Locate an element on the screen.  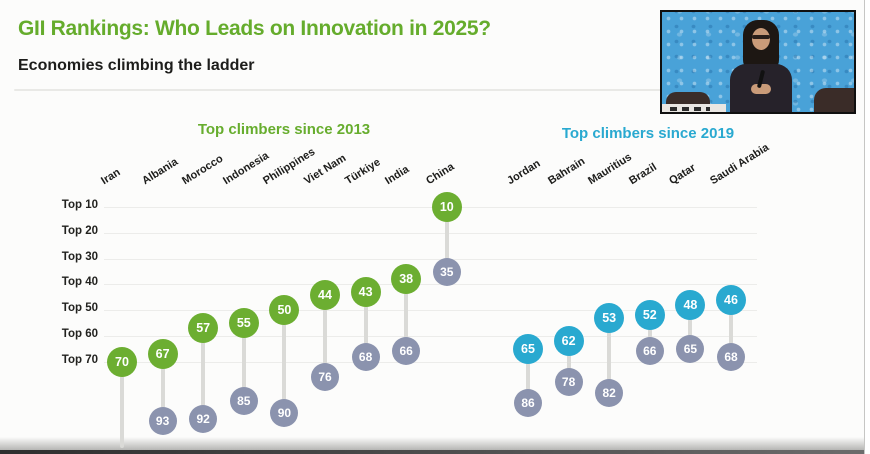
country-label: Jordan is located at coordinates (524, 172).